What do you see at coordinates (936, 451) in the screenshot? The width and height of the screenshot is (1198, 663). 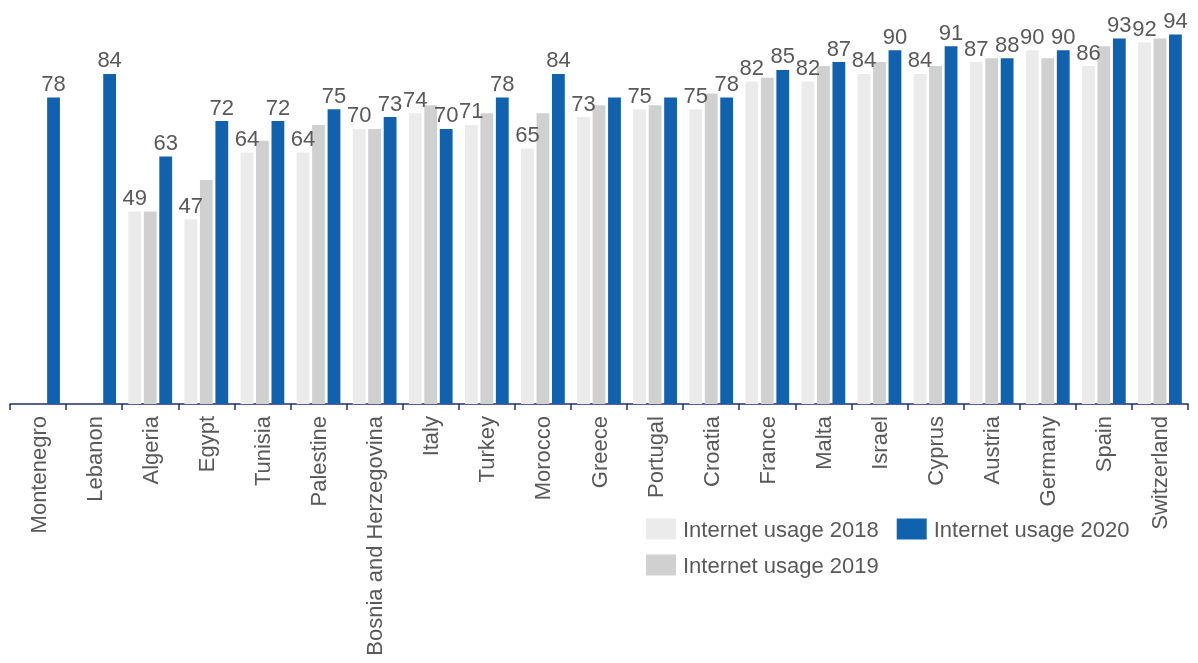 I see `x-tick-label: Cyprus` at bounding box center [936, 451].